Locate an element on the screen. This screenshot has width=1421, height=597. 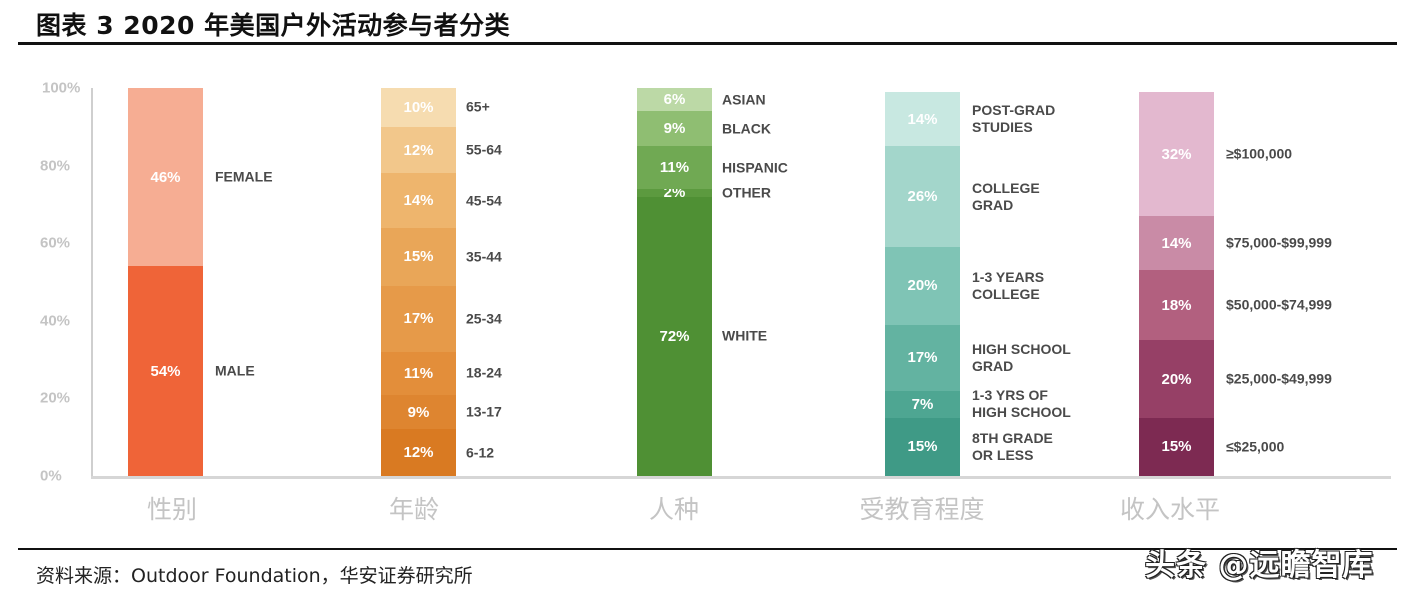
segment-value: 46% is located at coordinates (165, 177).